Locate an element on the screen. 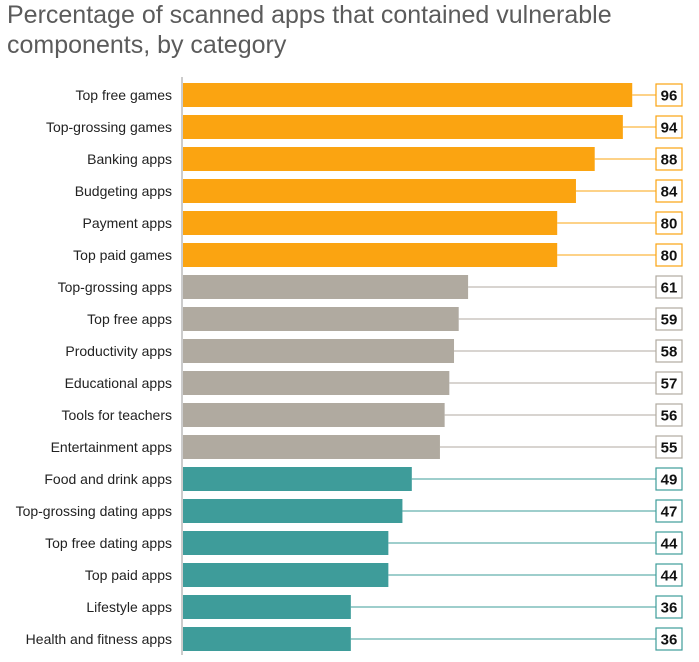 Image resolution: width=699 pixels, height=662 pixels. category-label: Top free games is located at coordinates (124, 95).